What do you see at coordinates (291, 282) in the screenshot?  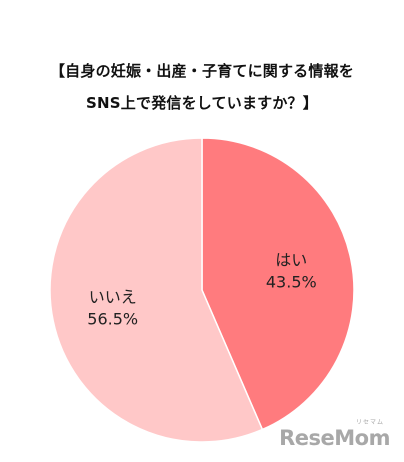 I see `slice-value-hai: 43.5%` at bounding box center [291, 282].